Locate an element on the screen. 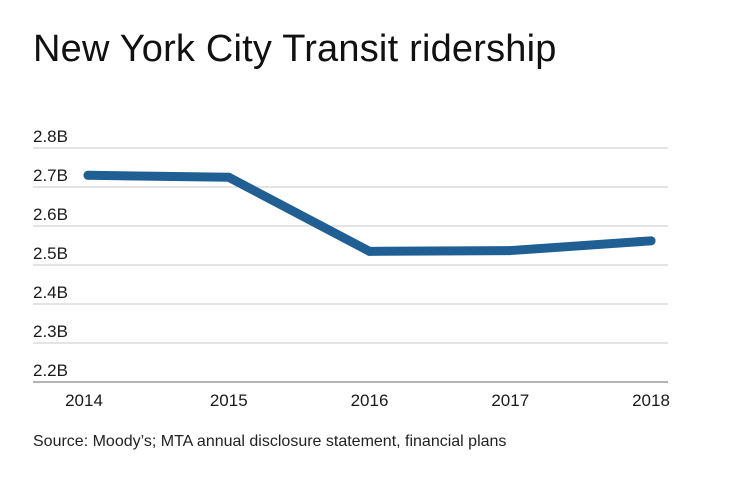 This screenshot has height=482, width=740. x-axis-tick-labels: 2014 2015 2016 2017 2018 is located at coordinates (367, 400).